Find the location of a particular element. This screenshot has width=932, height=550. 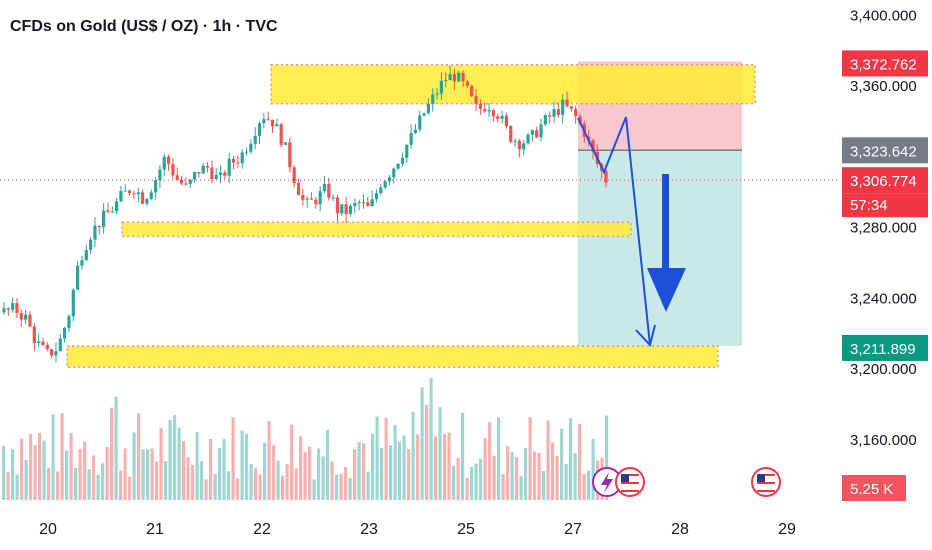

us-flag-icon is located at coordinates (630, 482).